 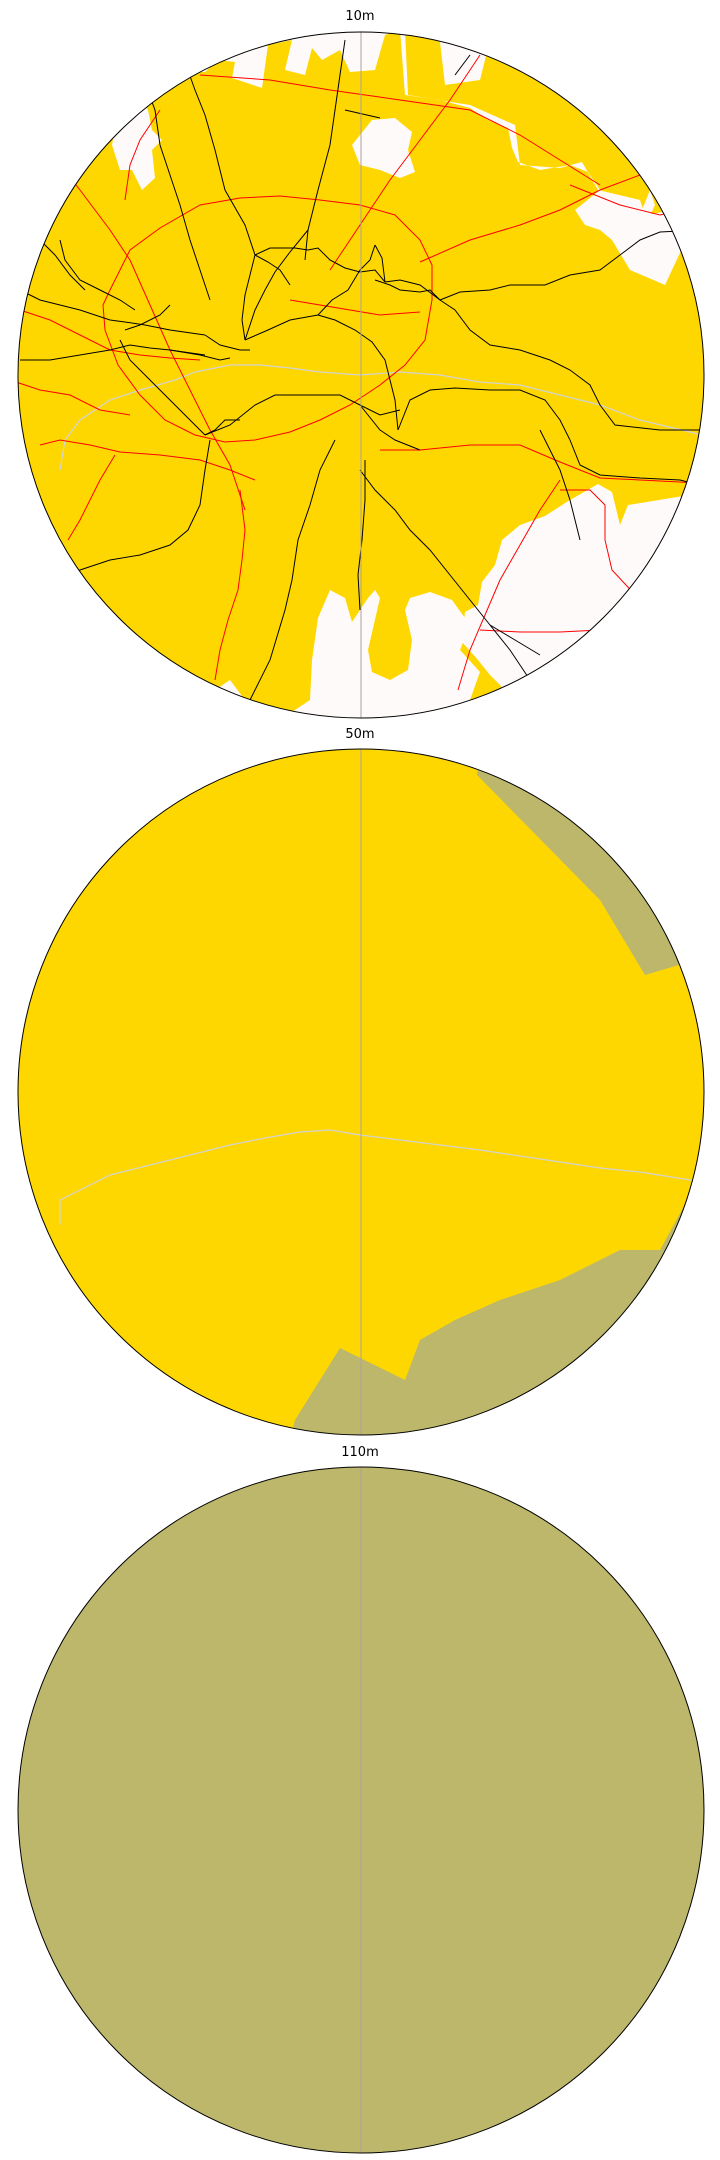 What do you see at coordinates (381, 1177) in the screenshot?
I see `river` at bounding box center [381, 1177].